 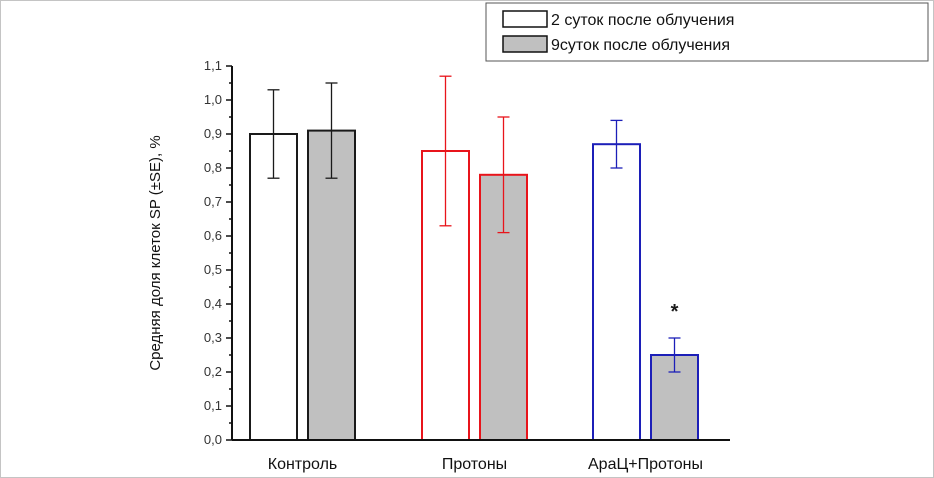 I want to click on y-tick-label: 0,8, so click(x=213, y=167).